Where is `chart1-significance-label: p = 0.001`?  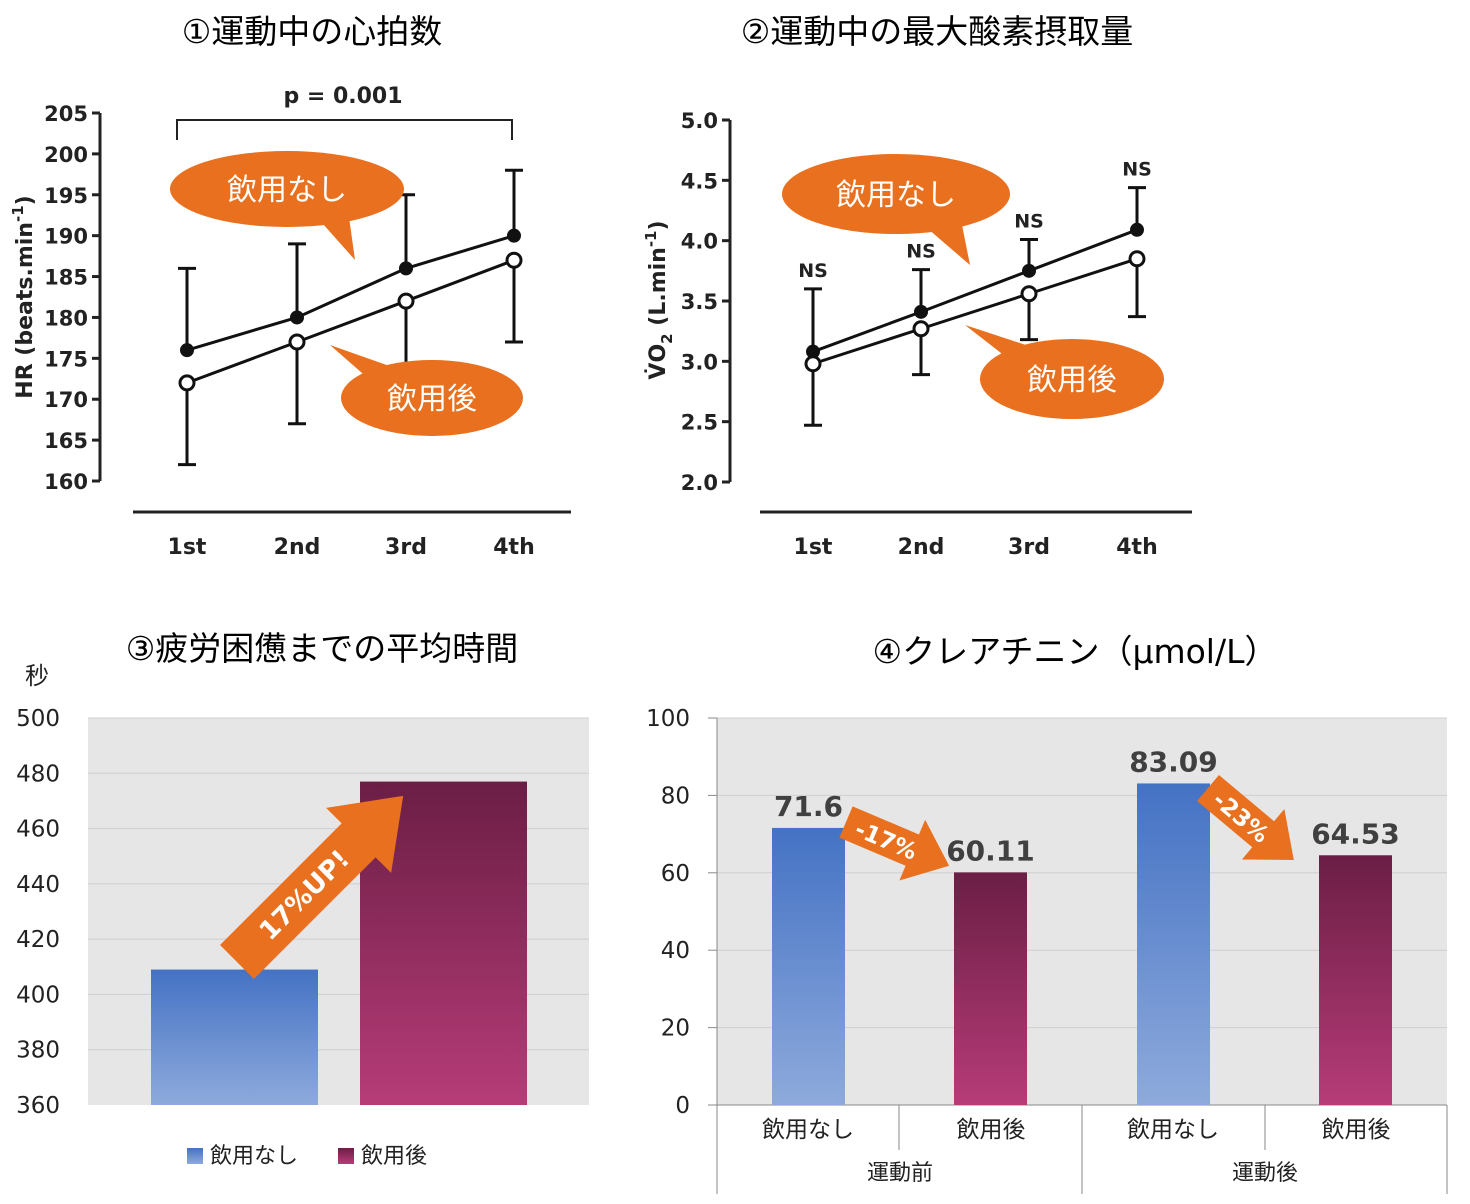 chart1-significance-label: p = 0.001 is located at coordinates (342, 96).